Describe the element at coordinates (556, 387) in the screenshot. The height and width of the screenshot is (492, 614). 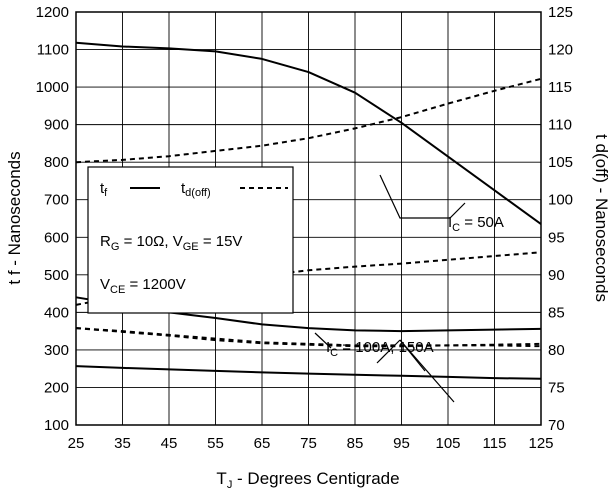
I see `y-right-tick-label: 75` at that location.